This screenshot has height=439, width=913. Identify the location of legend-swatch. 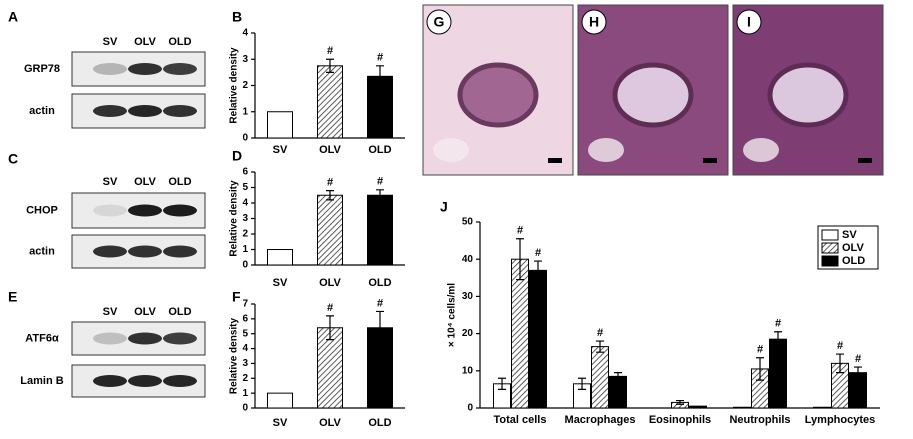
(830, 248).